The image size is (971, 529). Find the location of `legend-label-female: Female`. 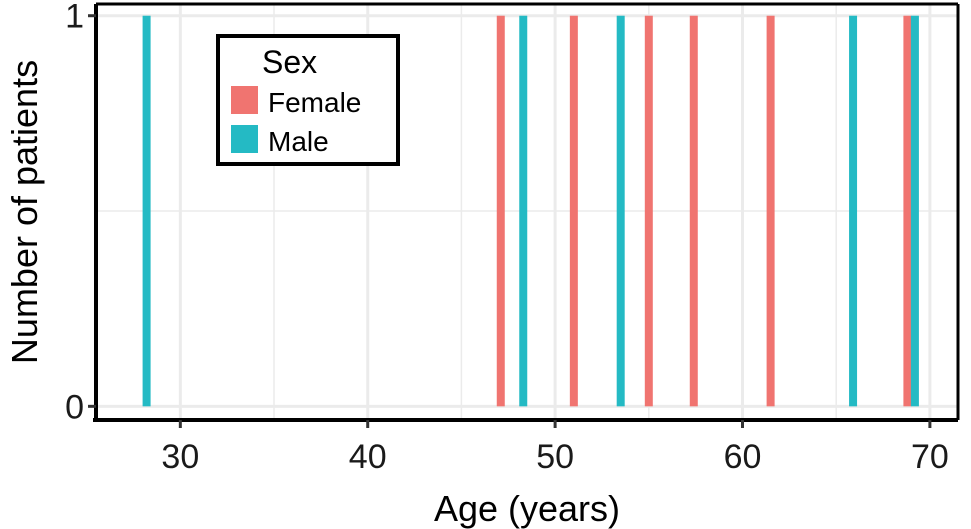

legend-label-female: Female is located at coordinates (314, 102).